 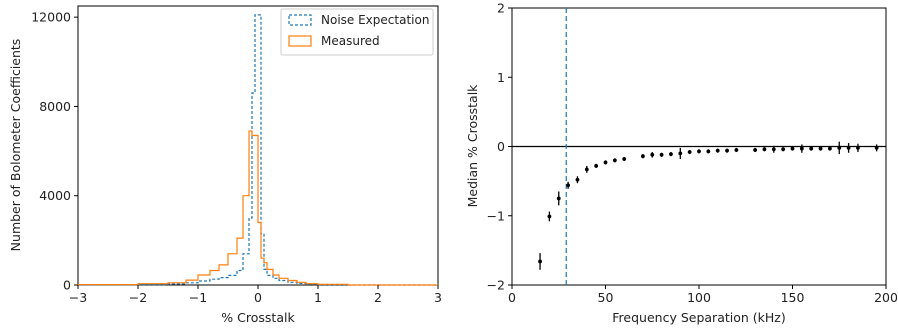 I want to click on left-x-tick-label: 1, so click(x=318, y=297).